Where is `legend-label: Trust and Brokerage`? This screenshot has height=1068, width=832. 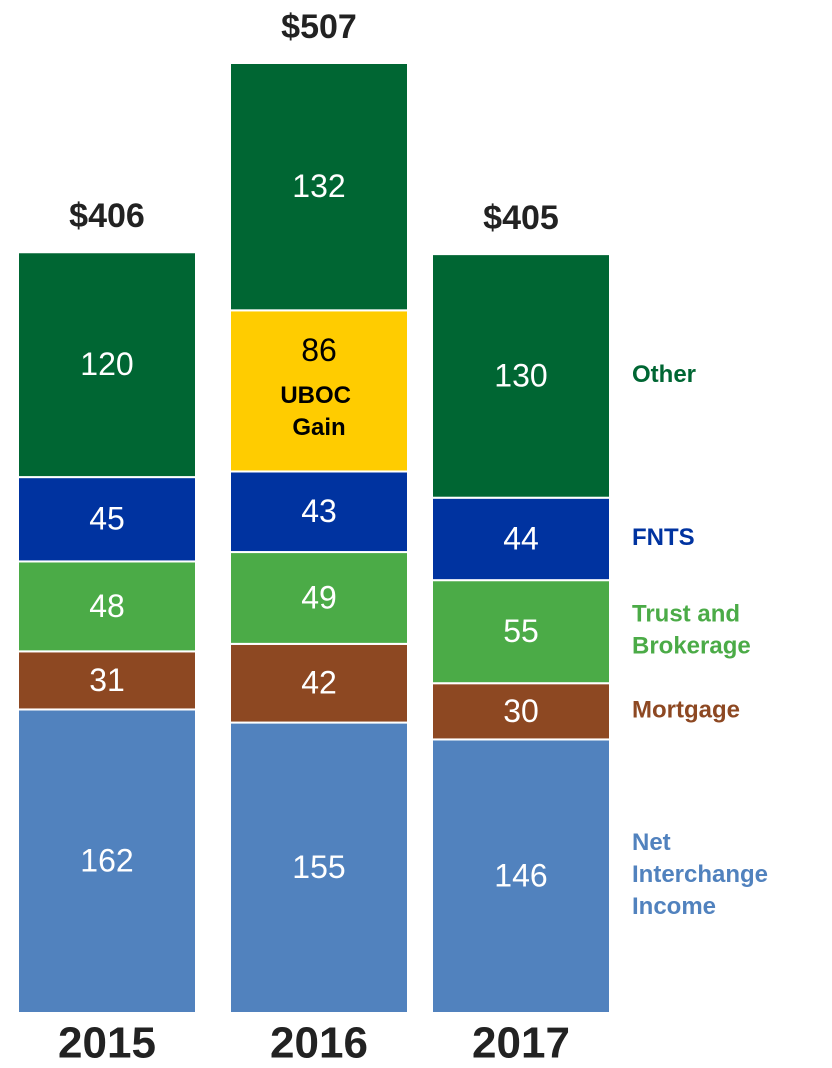 legend-label: Trust and Brokerage is located at coordinates (691, 630).